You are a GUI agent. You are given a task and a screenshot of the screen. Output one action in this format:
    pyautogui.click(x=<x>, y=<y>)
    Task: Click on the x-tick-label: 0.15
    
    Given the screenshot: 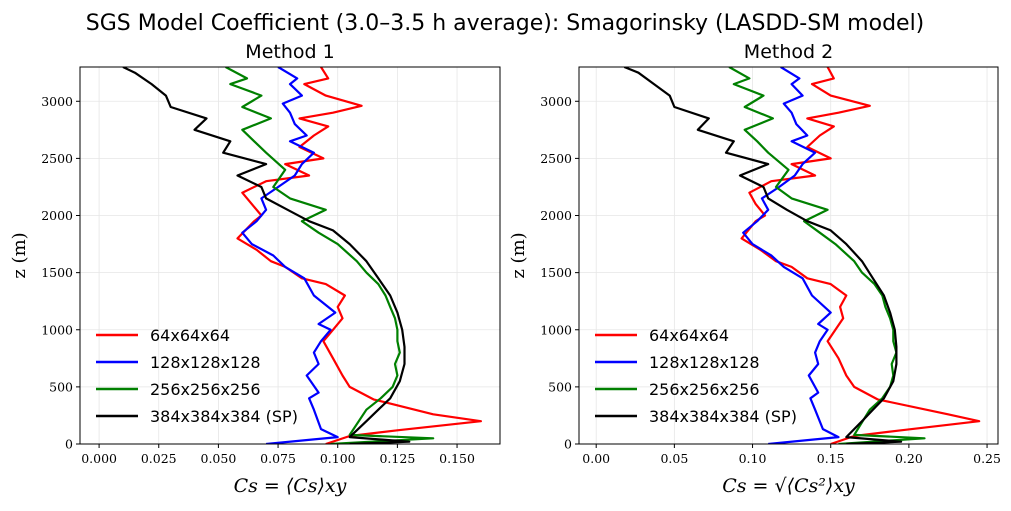 What is the action you would take?
    pyautogui.click(x=831, y=458)
    